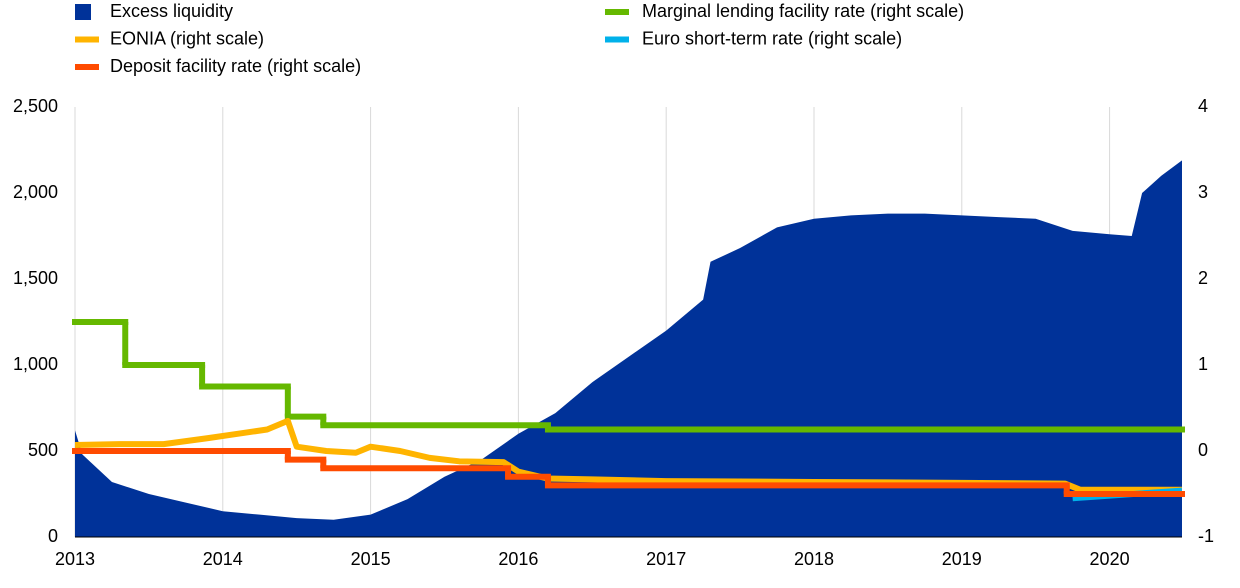 Image resolution: width=1240 pixels, height=588 pixels. I want to click on legend-label: Deposit facility rate (right scale), so click(235, 66).